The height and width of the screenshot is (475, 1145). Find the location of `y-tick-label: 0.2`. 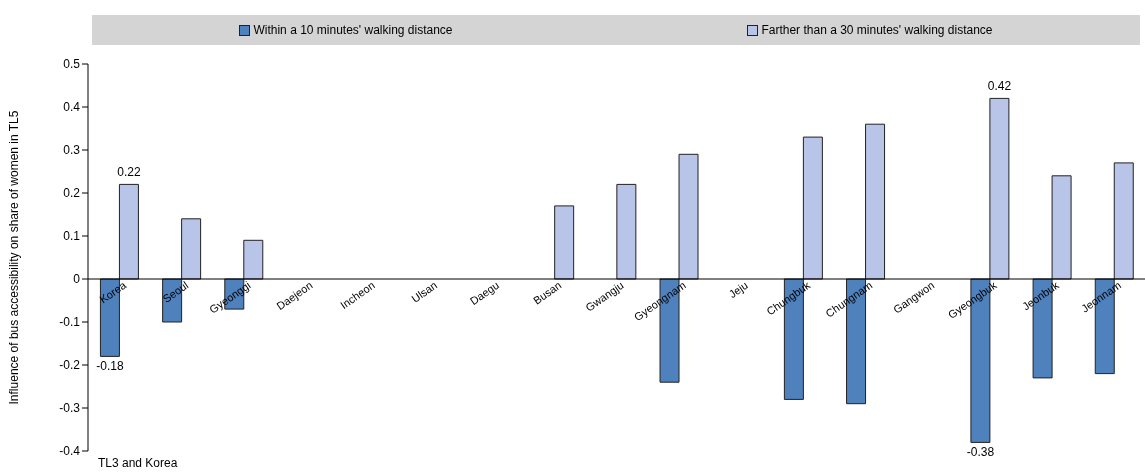

y-tick-label: 0.2 is located at coordinates (72, 193).